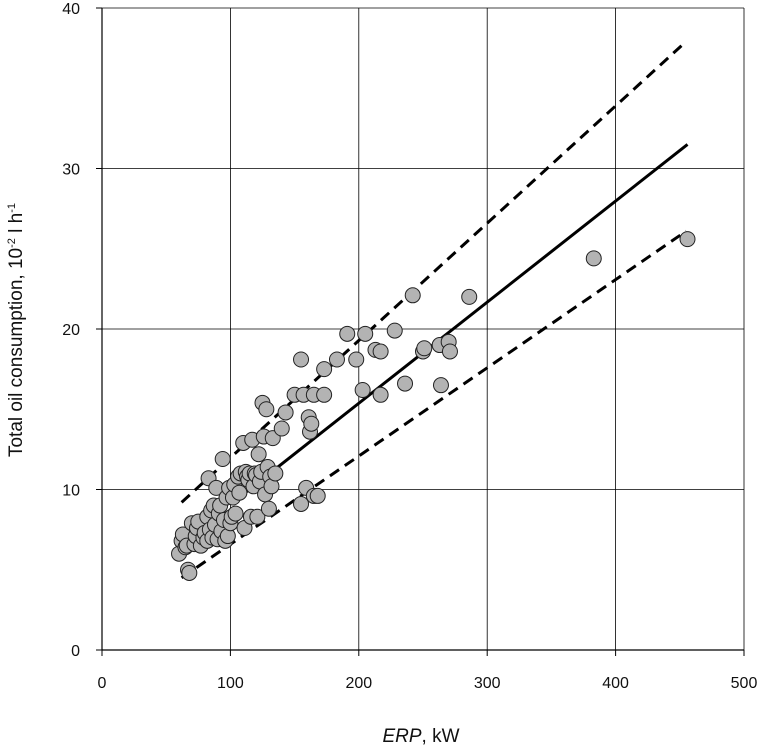 The image size is (758, 750). I want to click on y-axis-title-exponent-2: -1, so click(12, 208).